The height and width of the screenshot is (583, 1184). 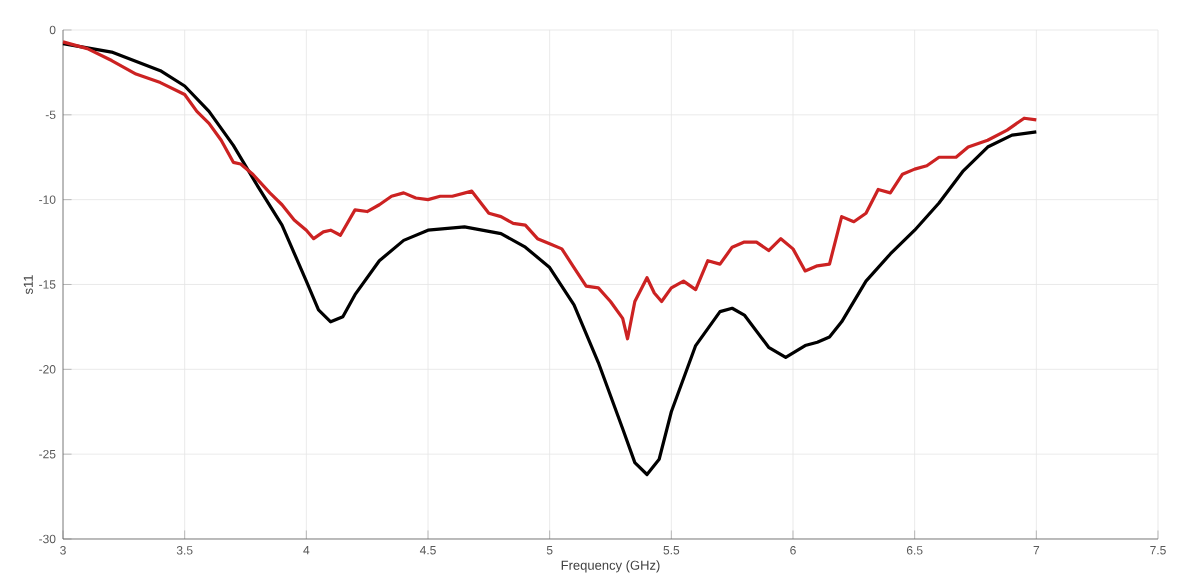 What do you see at coordinates (50, 115) in the screenshot?
I see `y-tick-label: -5` at bounding box center [50, 115].